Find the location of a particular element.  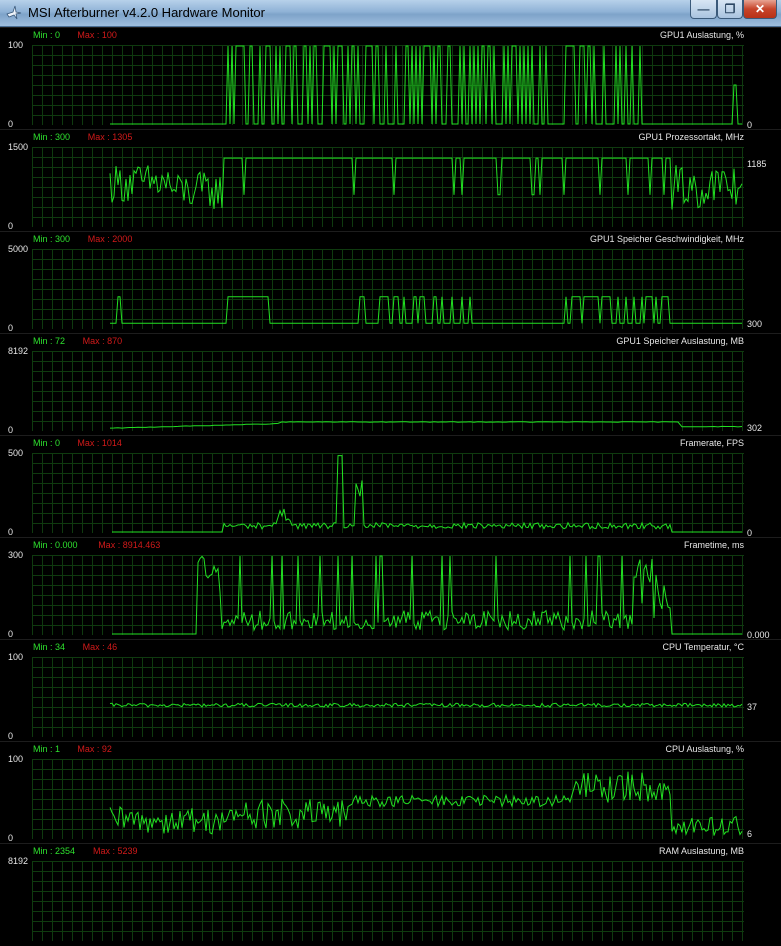

graph-name: CPU Temperatur, °C is located at coordinates (703, 647).